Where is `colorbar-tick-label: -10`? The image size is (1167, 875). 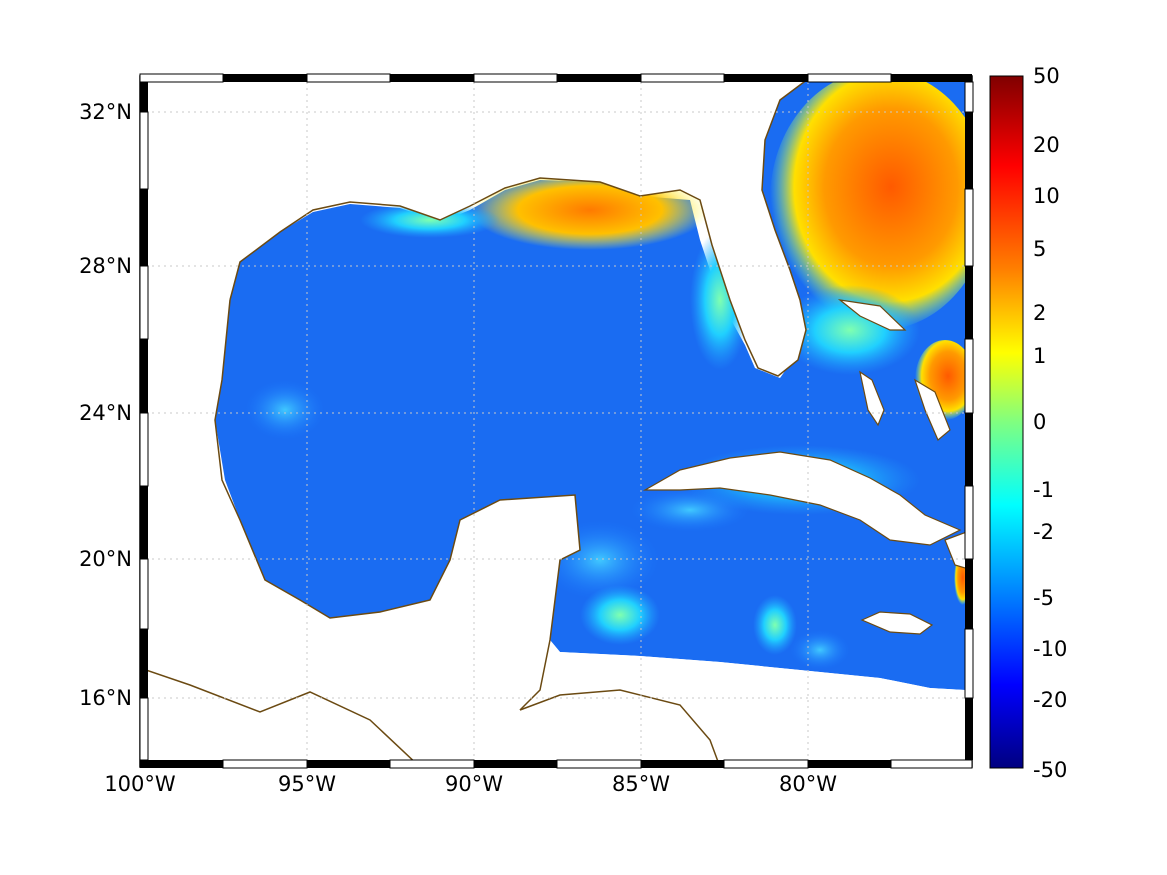 colorbar-tick-label: -10 is located at coordinates (1050, 649).